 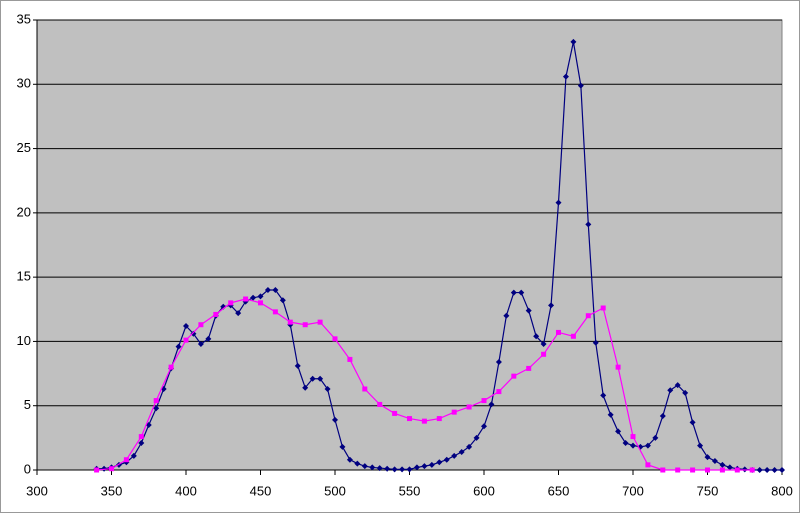 What do you see at coordinates (484, 490) in the screenshot?
I see `x-tick-label: 600` at bounding box center [484, 490].